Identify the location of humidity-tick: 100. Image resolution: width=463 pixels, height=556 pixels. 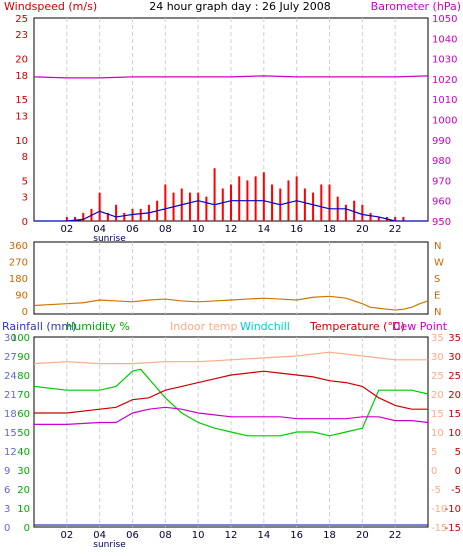
(20, 338).